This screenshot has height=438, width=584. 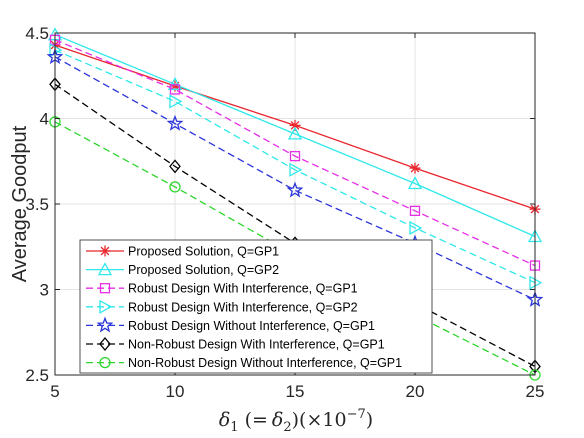 What do you see at coordinates (319, 420) in the screenshot?
I see `x-axis-paren-close: )(×10` at bounding box center [319, 420].